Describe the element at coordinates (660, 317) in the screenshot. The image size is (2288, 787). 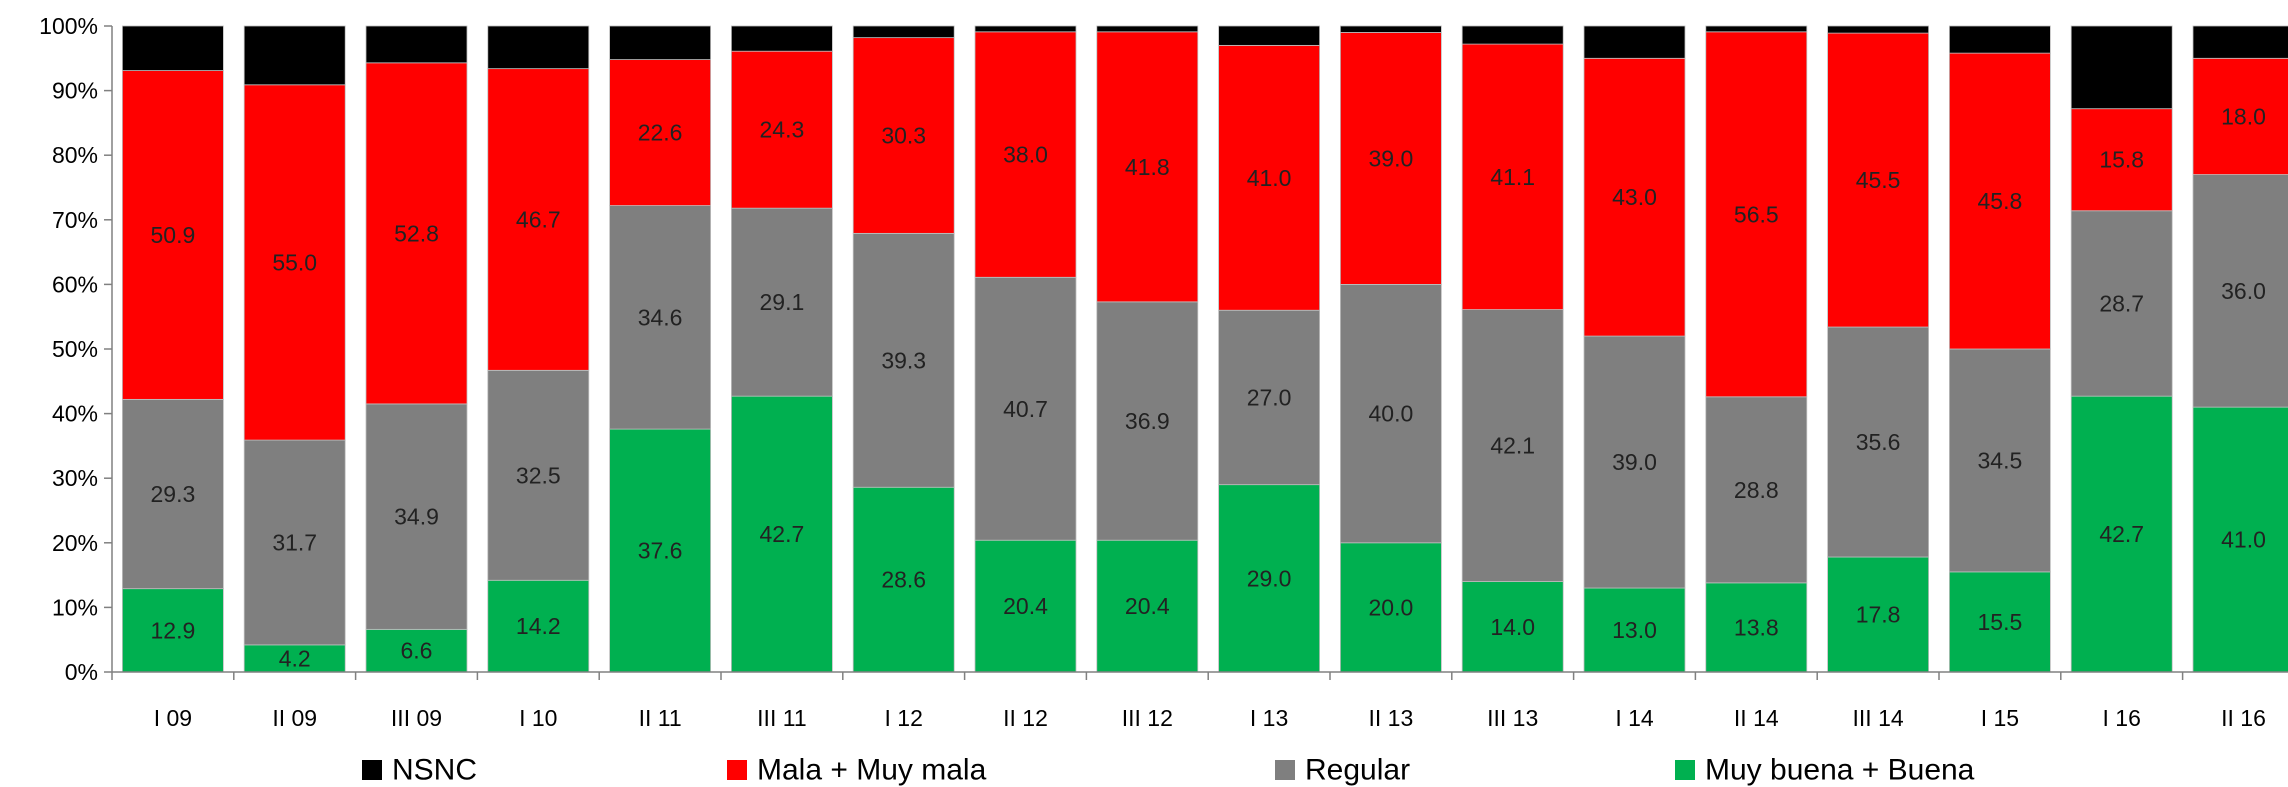
I see `data-label-regular-ii-11: 34.6` at that location.